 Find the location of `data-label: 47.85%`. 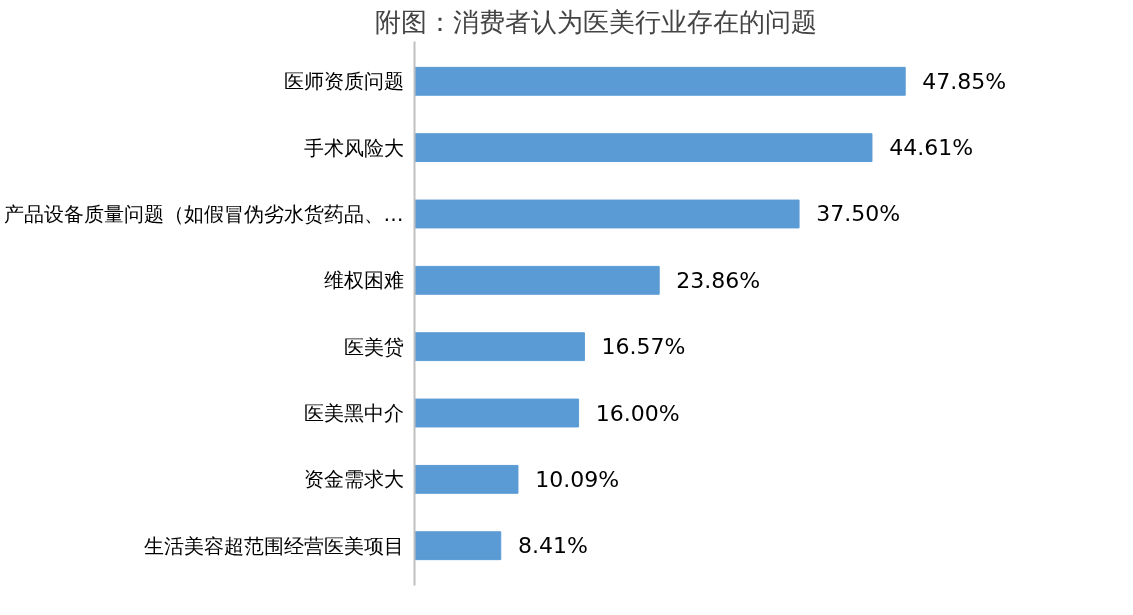

data-label: 47.85% is located at coordinates (964, 81).